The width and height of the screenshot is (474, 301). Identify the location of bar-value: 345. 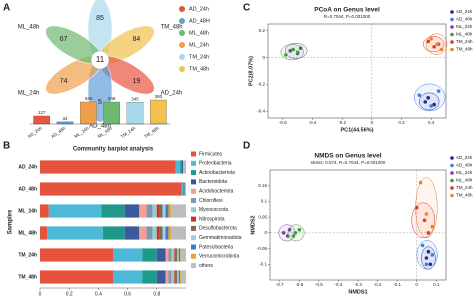
(135, 98).